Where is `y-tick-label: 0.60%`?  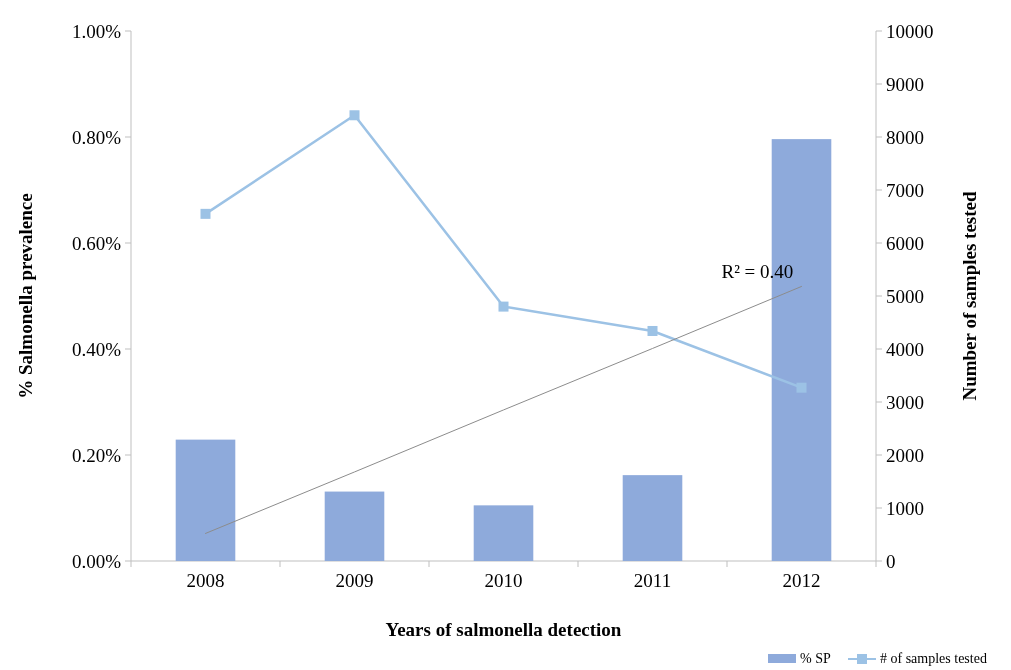
y-tick-label: 0.60% is located at coordinates (96, 243).